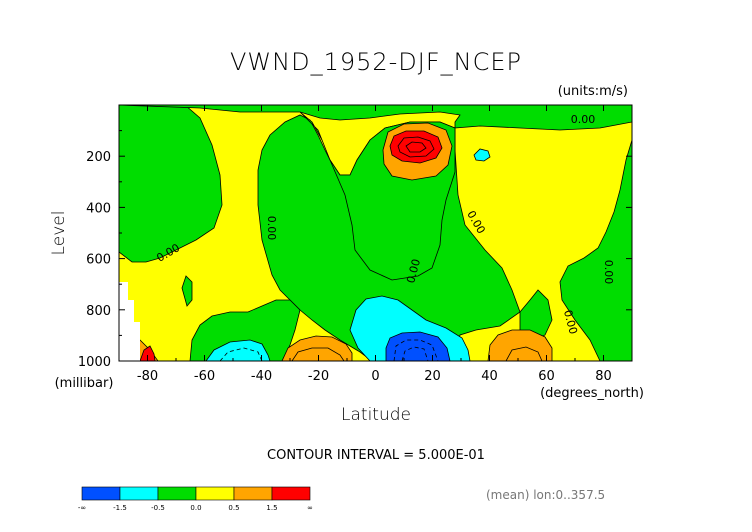 The image size is (752, 532). Describe the element at coordinates (318, 376) in the screenshot. I see `x-tick-label: -20` at that location.